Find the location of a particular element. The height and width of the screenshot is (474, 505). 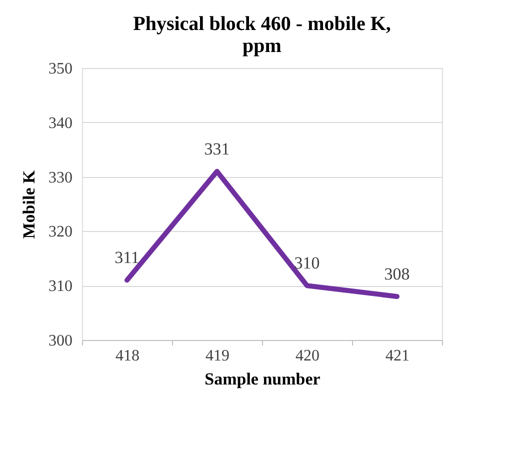

y-tick-label: 330 is located at coordinates (60, 177).